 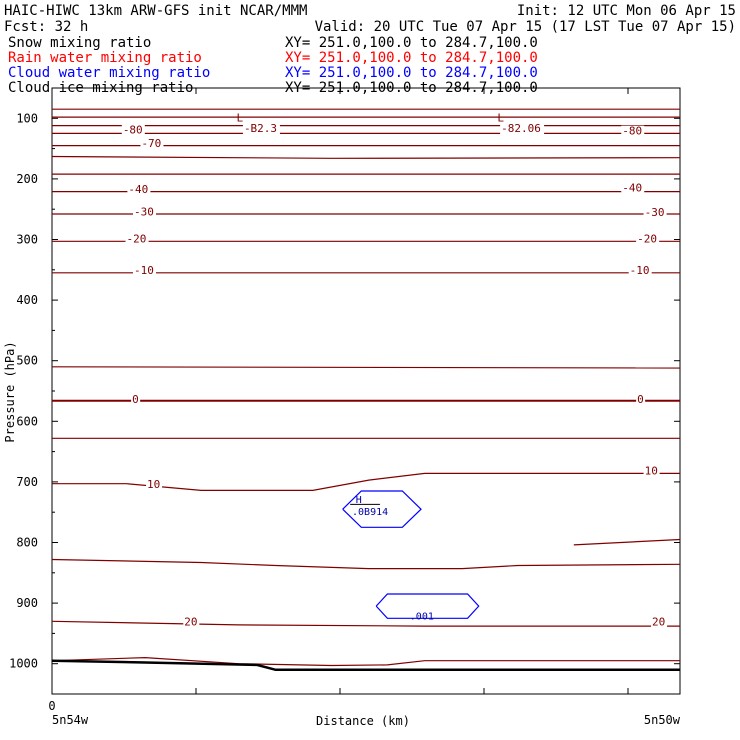 What do you see at coordinates (109, 73) in the screenshot?
I see `field-name: Cloud water mixing ratio` at bounding box center [109, 73].